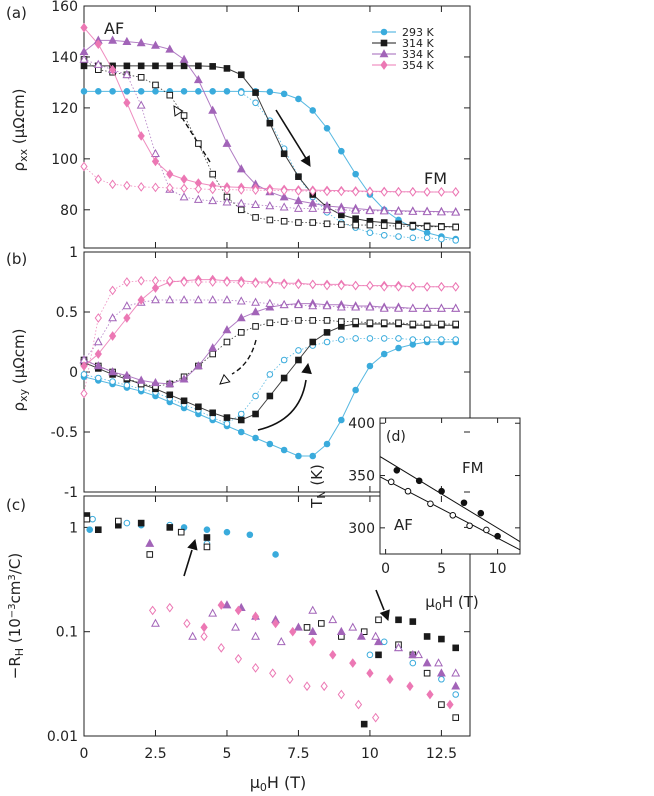 This screenshot has width=654, height=796. Describe the element at coordinates (298, 754) in the screenshot. I see `x-tick-label: 7.5` at that location.